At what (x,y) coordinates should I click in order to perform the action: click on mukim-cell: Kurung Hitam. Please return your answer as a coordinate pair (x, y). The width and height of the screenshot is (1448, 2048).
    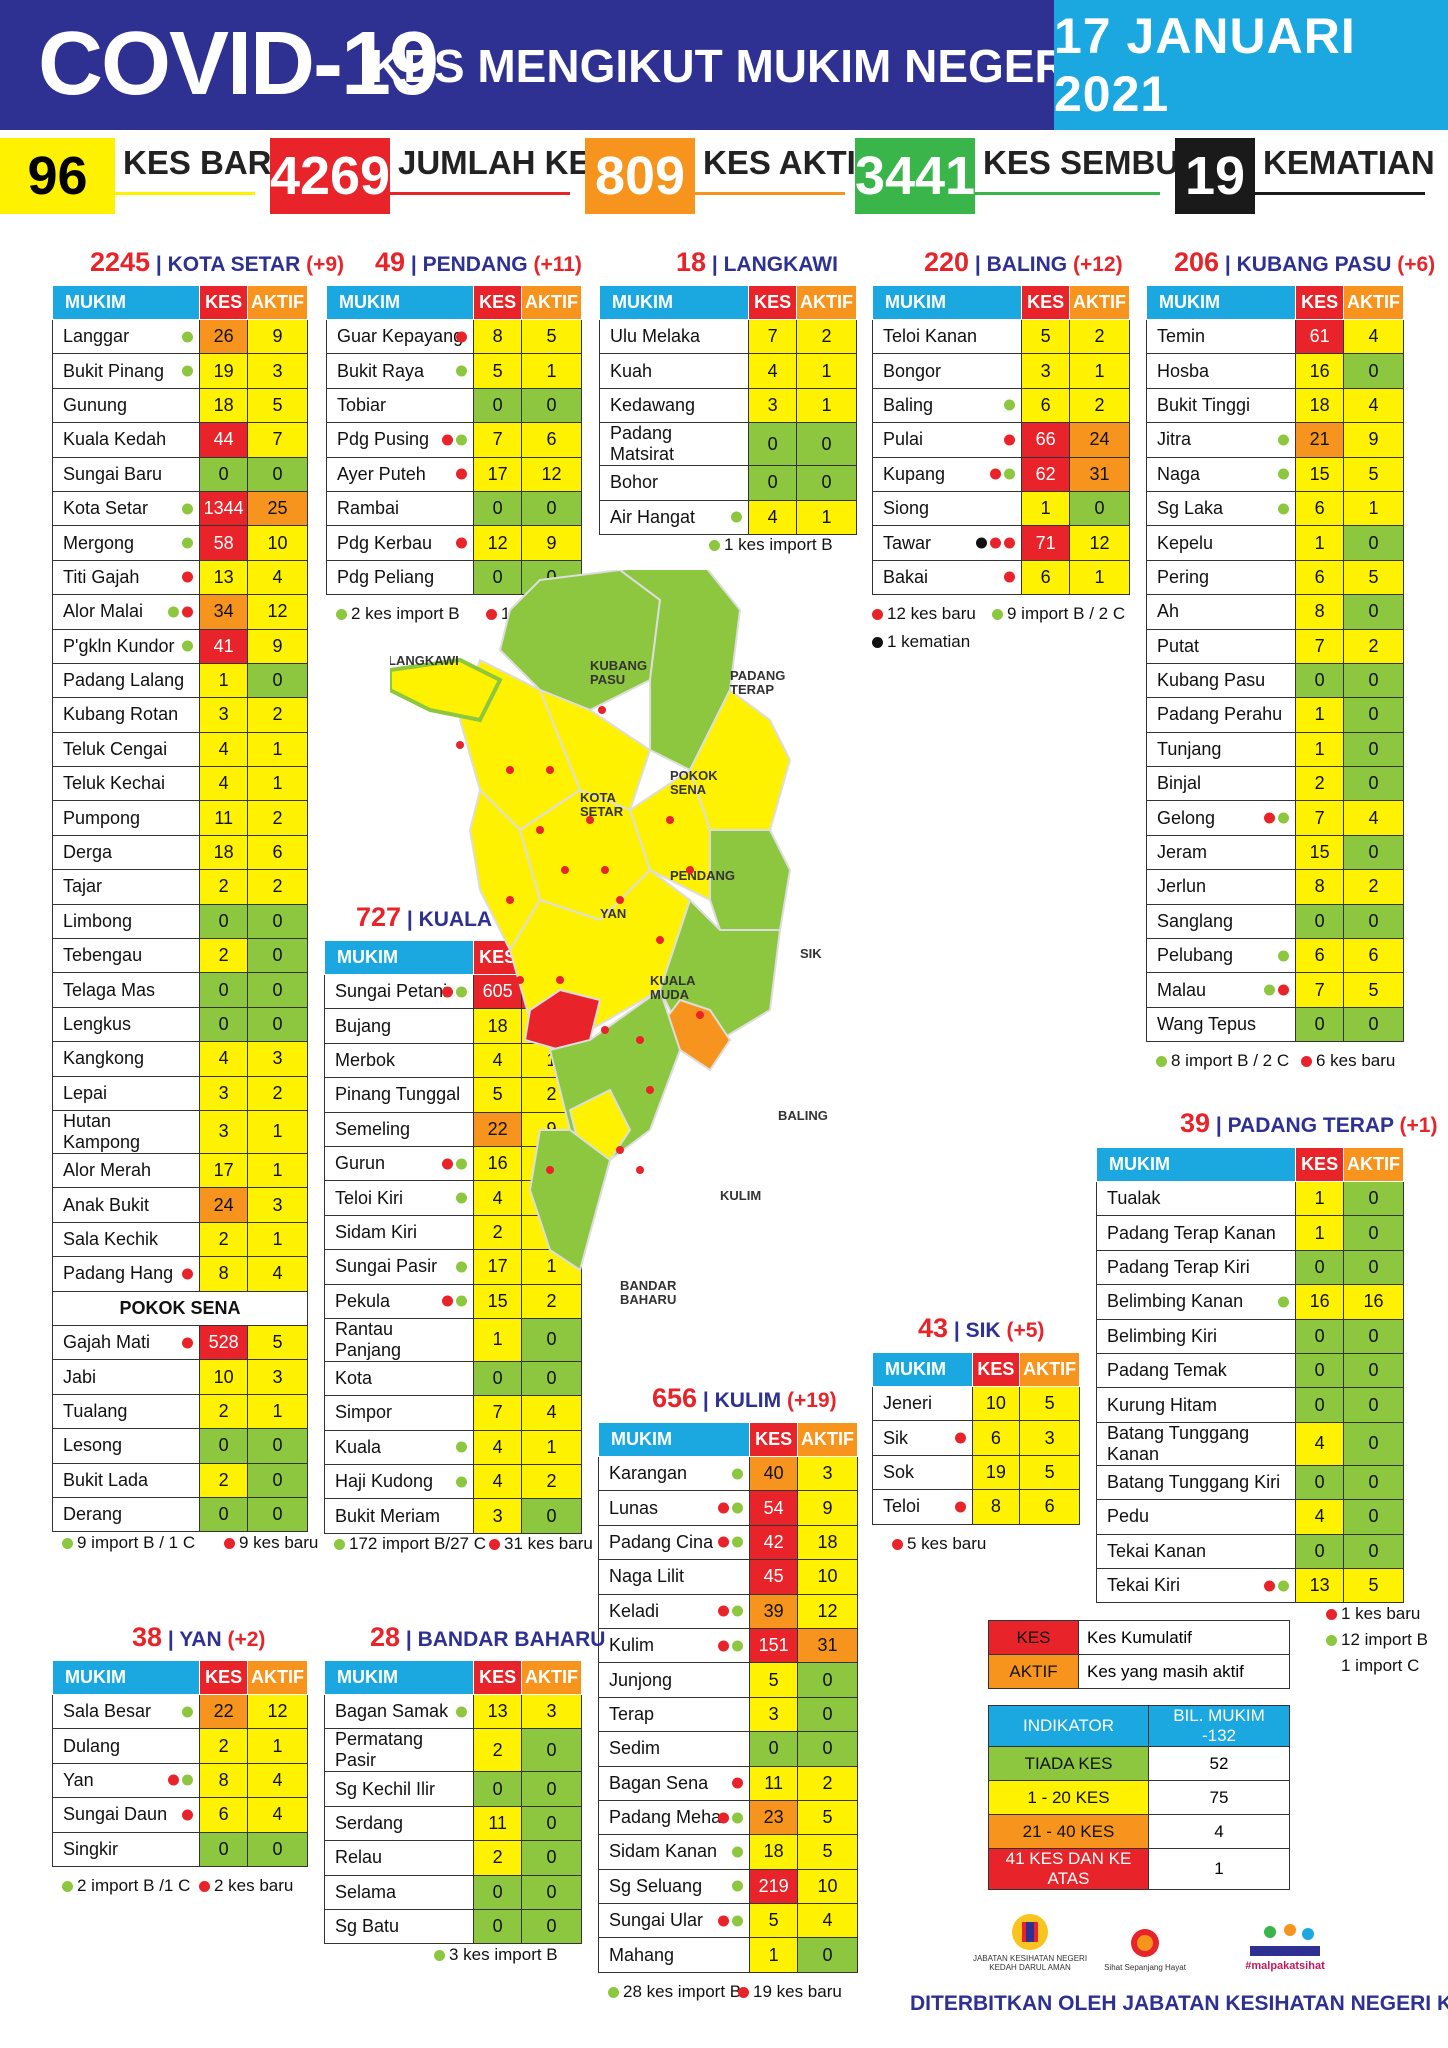
    Looking at the image, I should click on (1196, 1405).